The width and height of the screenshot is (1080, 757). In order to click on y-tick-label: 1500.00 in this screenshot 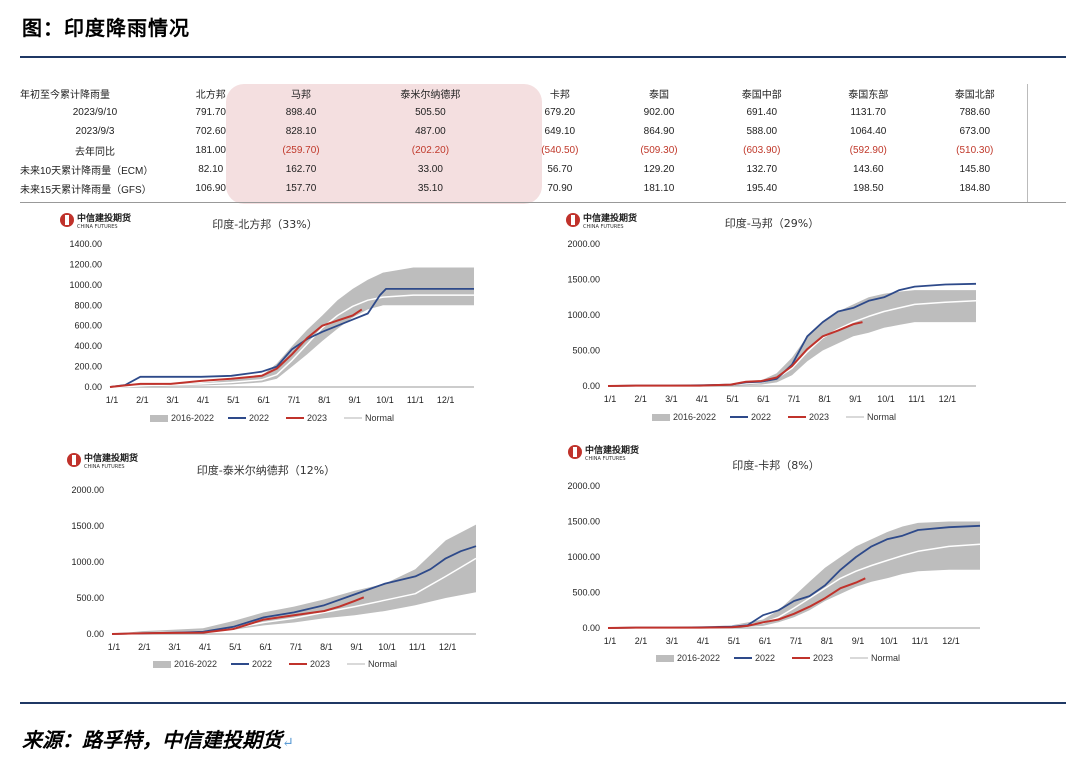, I will do `click(583, 280)`.